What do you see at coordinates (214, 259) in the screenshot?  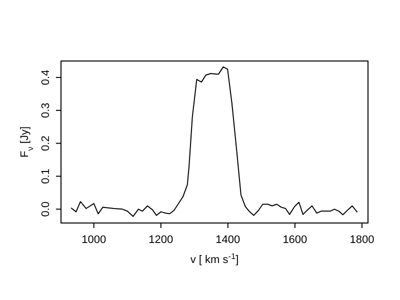 I see `x-axis-title: v [ km s$^{-1}$]` at bounding box center [214, 259].